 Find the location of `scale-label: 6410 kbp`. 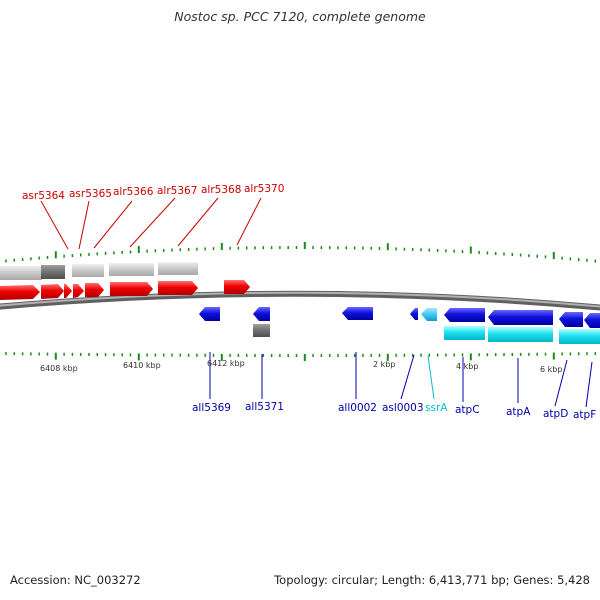

scale-label: 6410 kbp is located at coordinates (142, 365).